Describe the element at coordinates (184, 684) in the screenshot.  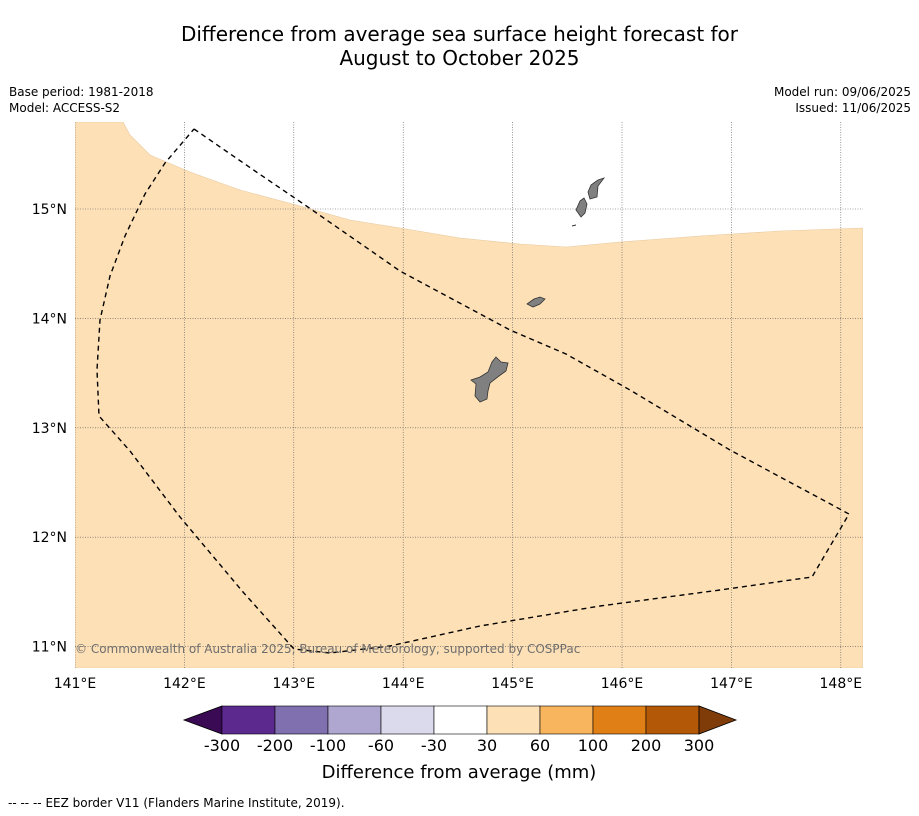
I see `longitude-tick-label: 142°E` at that location.